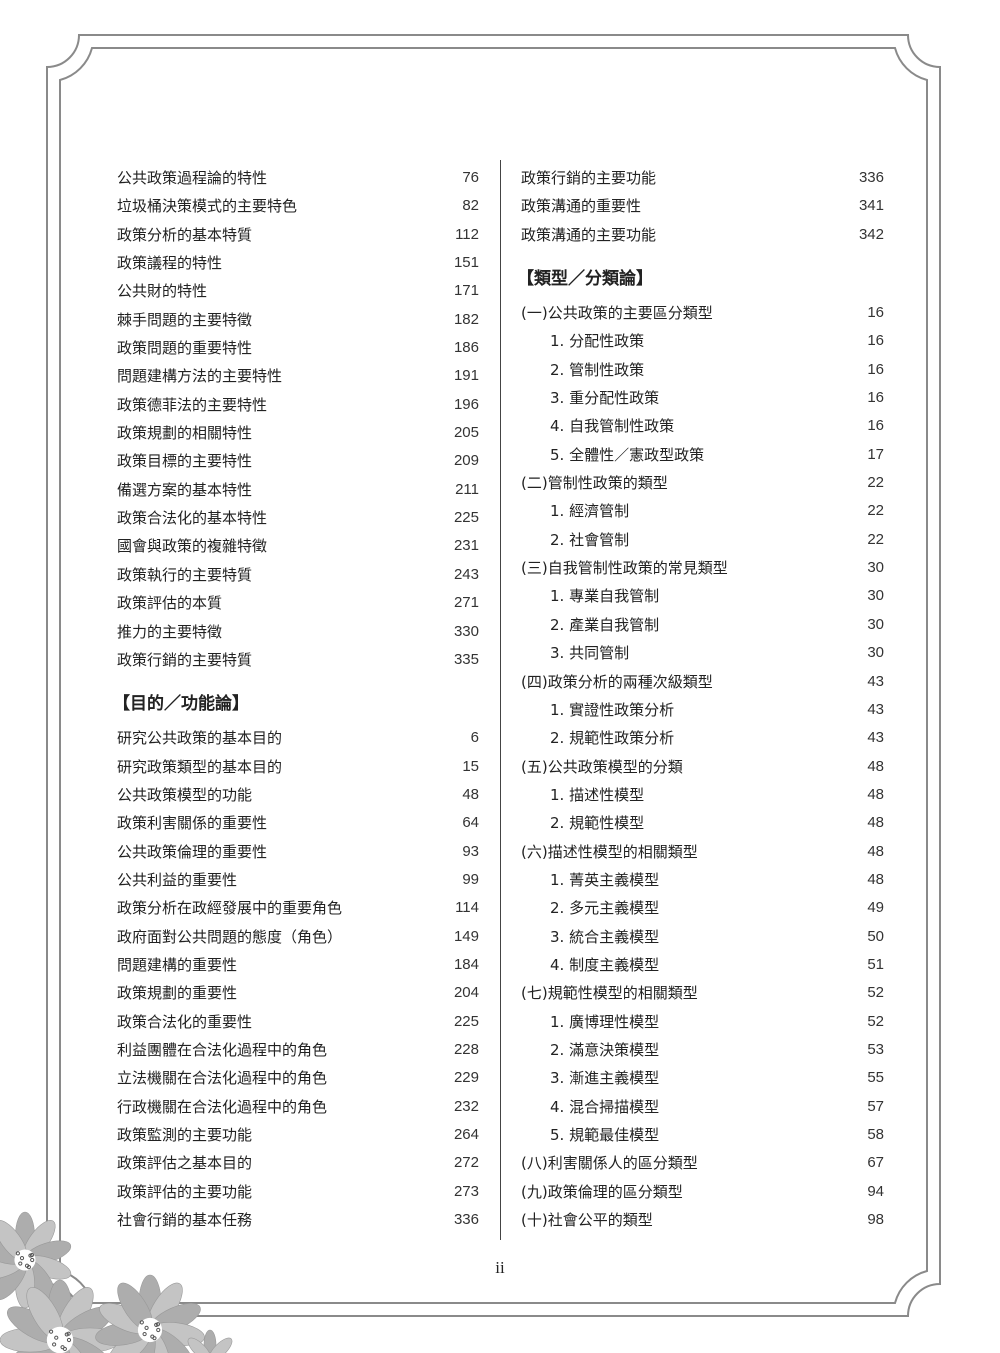 The width and height of the screenshot is (1000, 1353). I want to click on entry-page-number: 231, so click(466, 546).